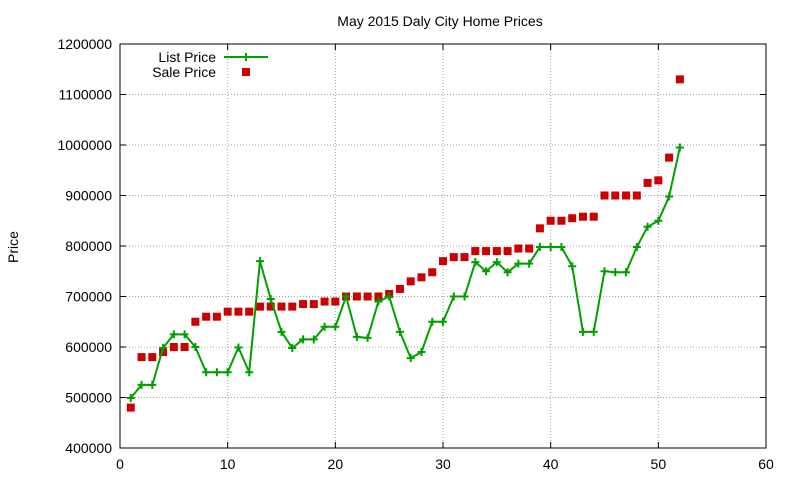 The image size is (800, 480). I want to click on x-tick-label: 0, so click(120, 464).